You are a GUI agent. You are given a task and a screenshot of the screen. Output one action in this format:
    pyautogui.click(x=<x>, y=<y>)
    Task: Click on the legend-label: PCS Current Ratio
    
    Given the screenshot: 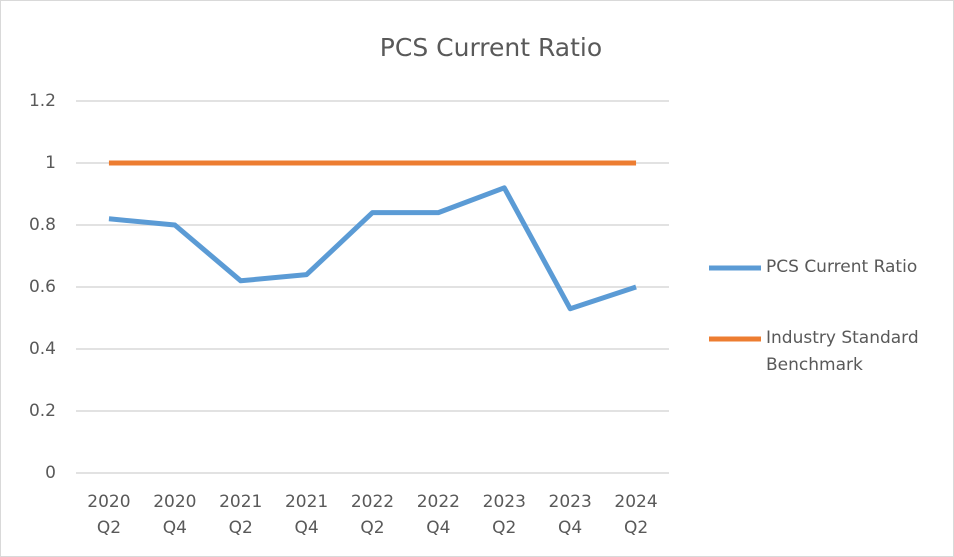 What is the action you would take?
    pyautogui.click(x=842, y=267)
    